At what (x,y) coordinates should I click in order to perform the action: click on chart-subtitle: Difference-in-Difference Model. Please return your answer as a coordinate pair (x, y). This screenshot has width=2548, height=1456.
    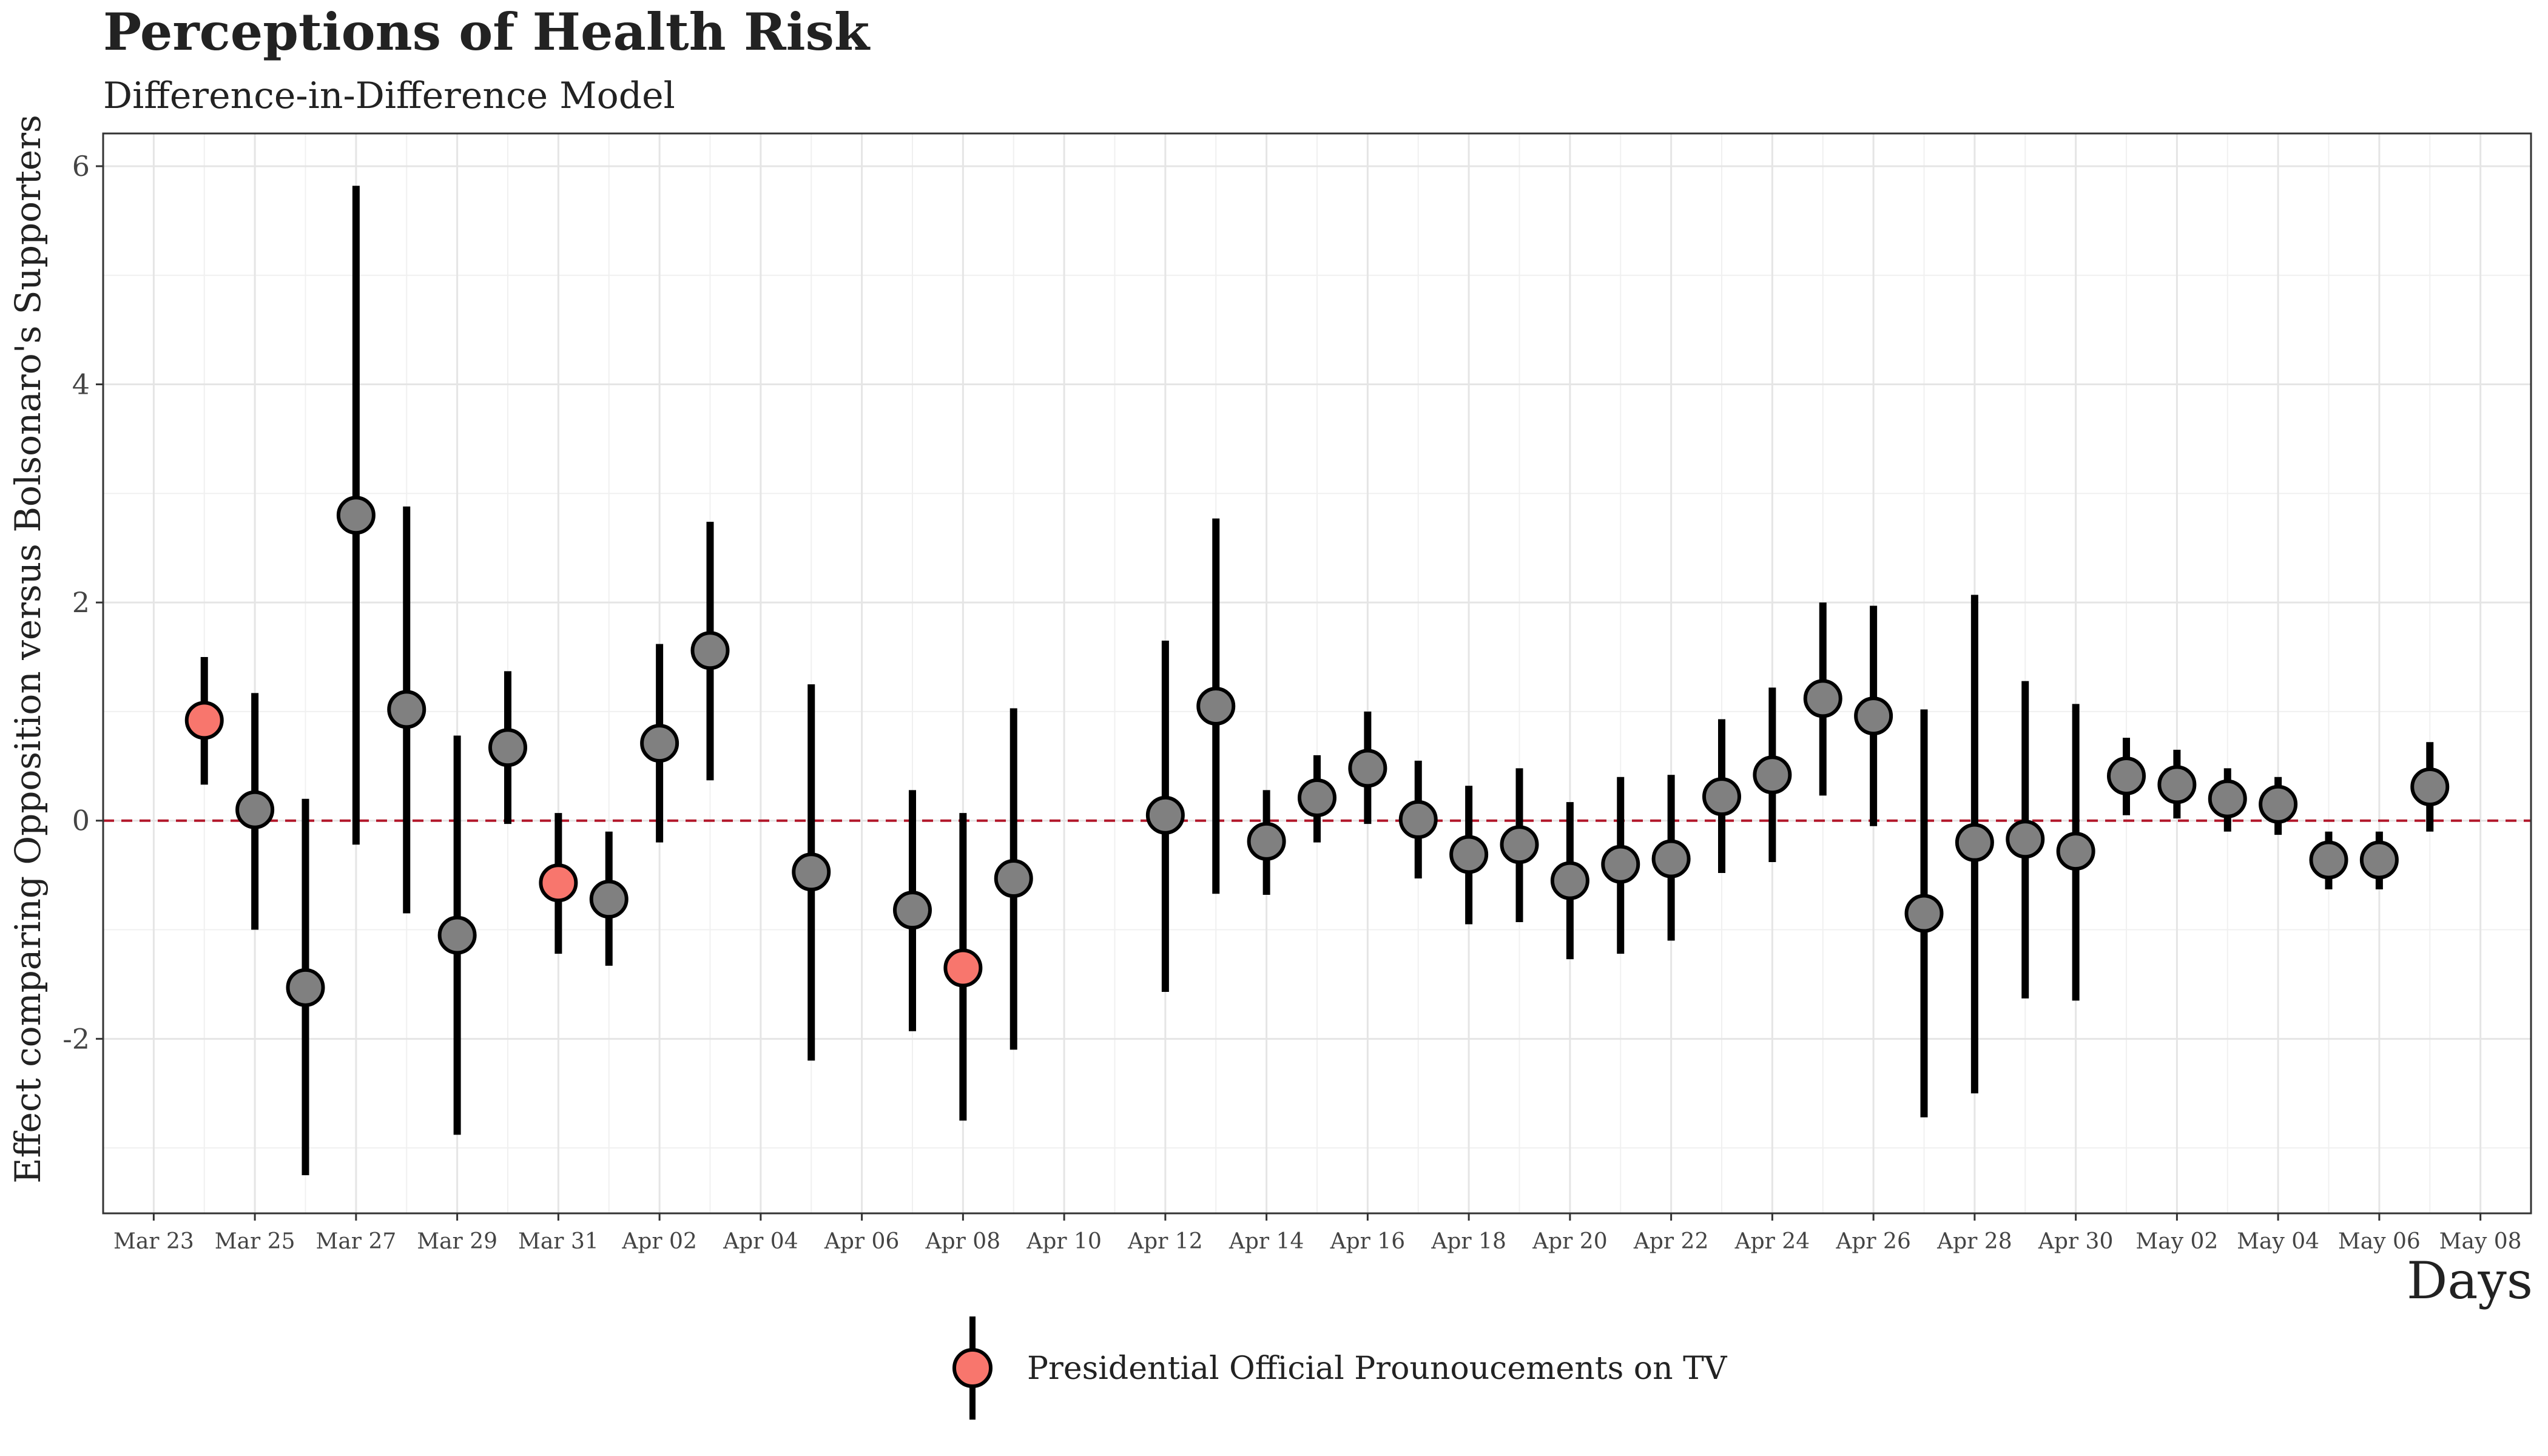
    Looking at the image, I should click on (389, 96).